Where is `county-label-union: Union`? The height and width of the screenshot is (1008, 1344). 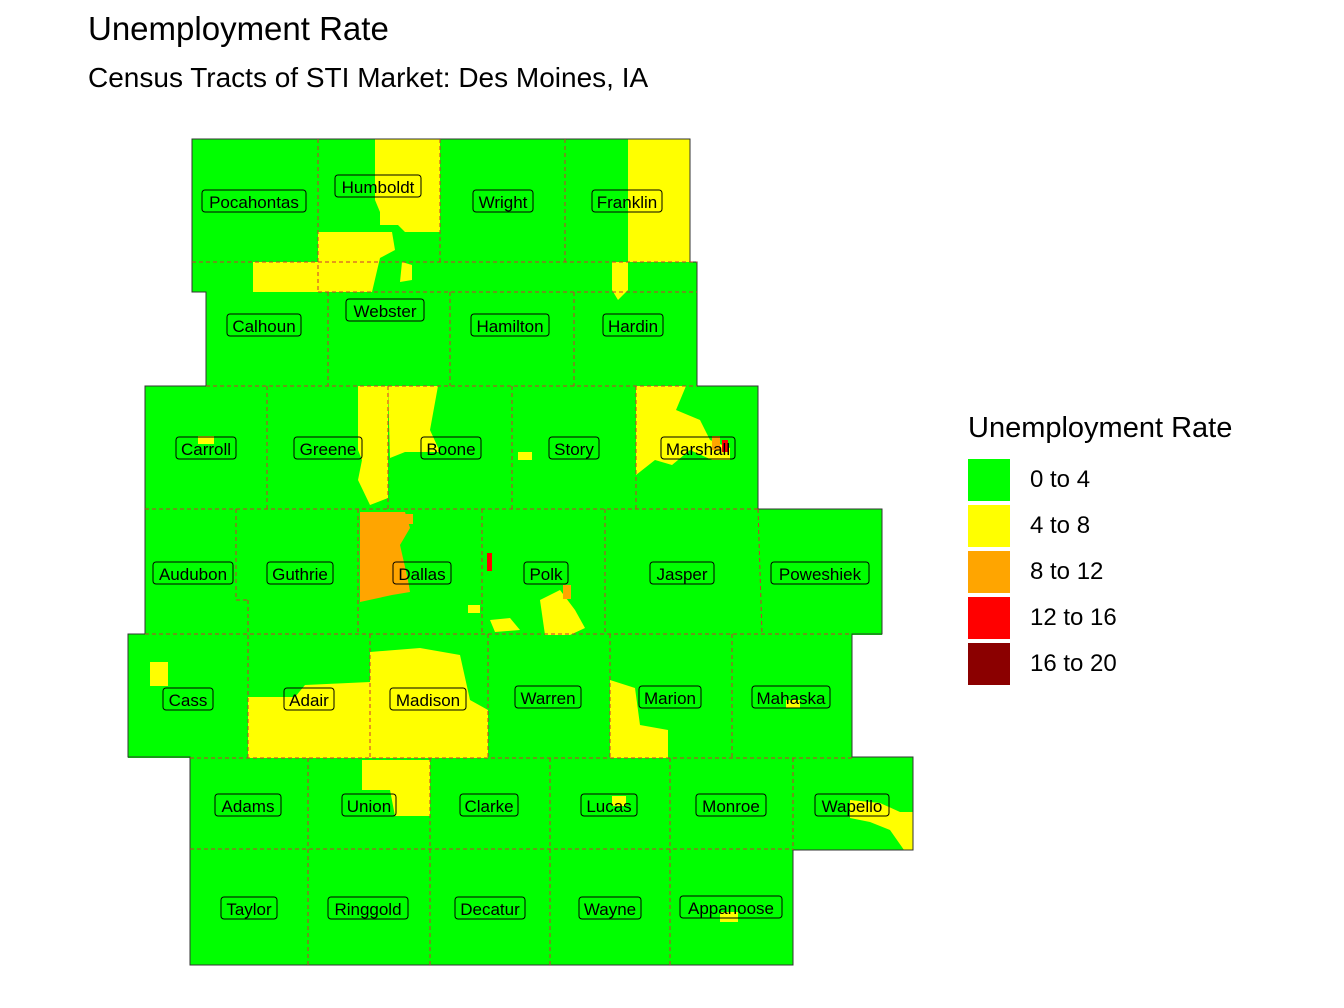 county-label-union: Union is located at coordinates (369, 805).